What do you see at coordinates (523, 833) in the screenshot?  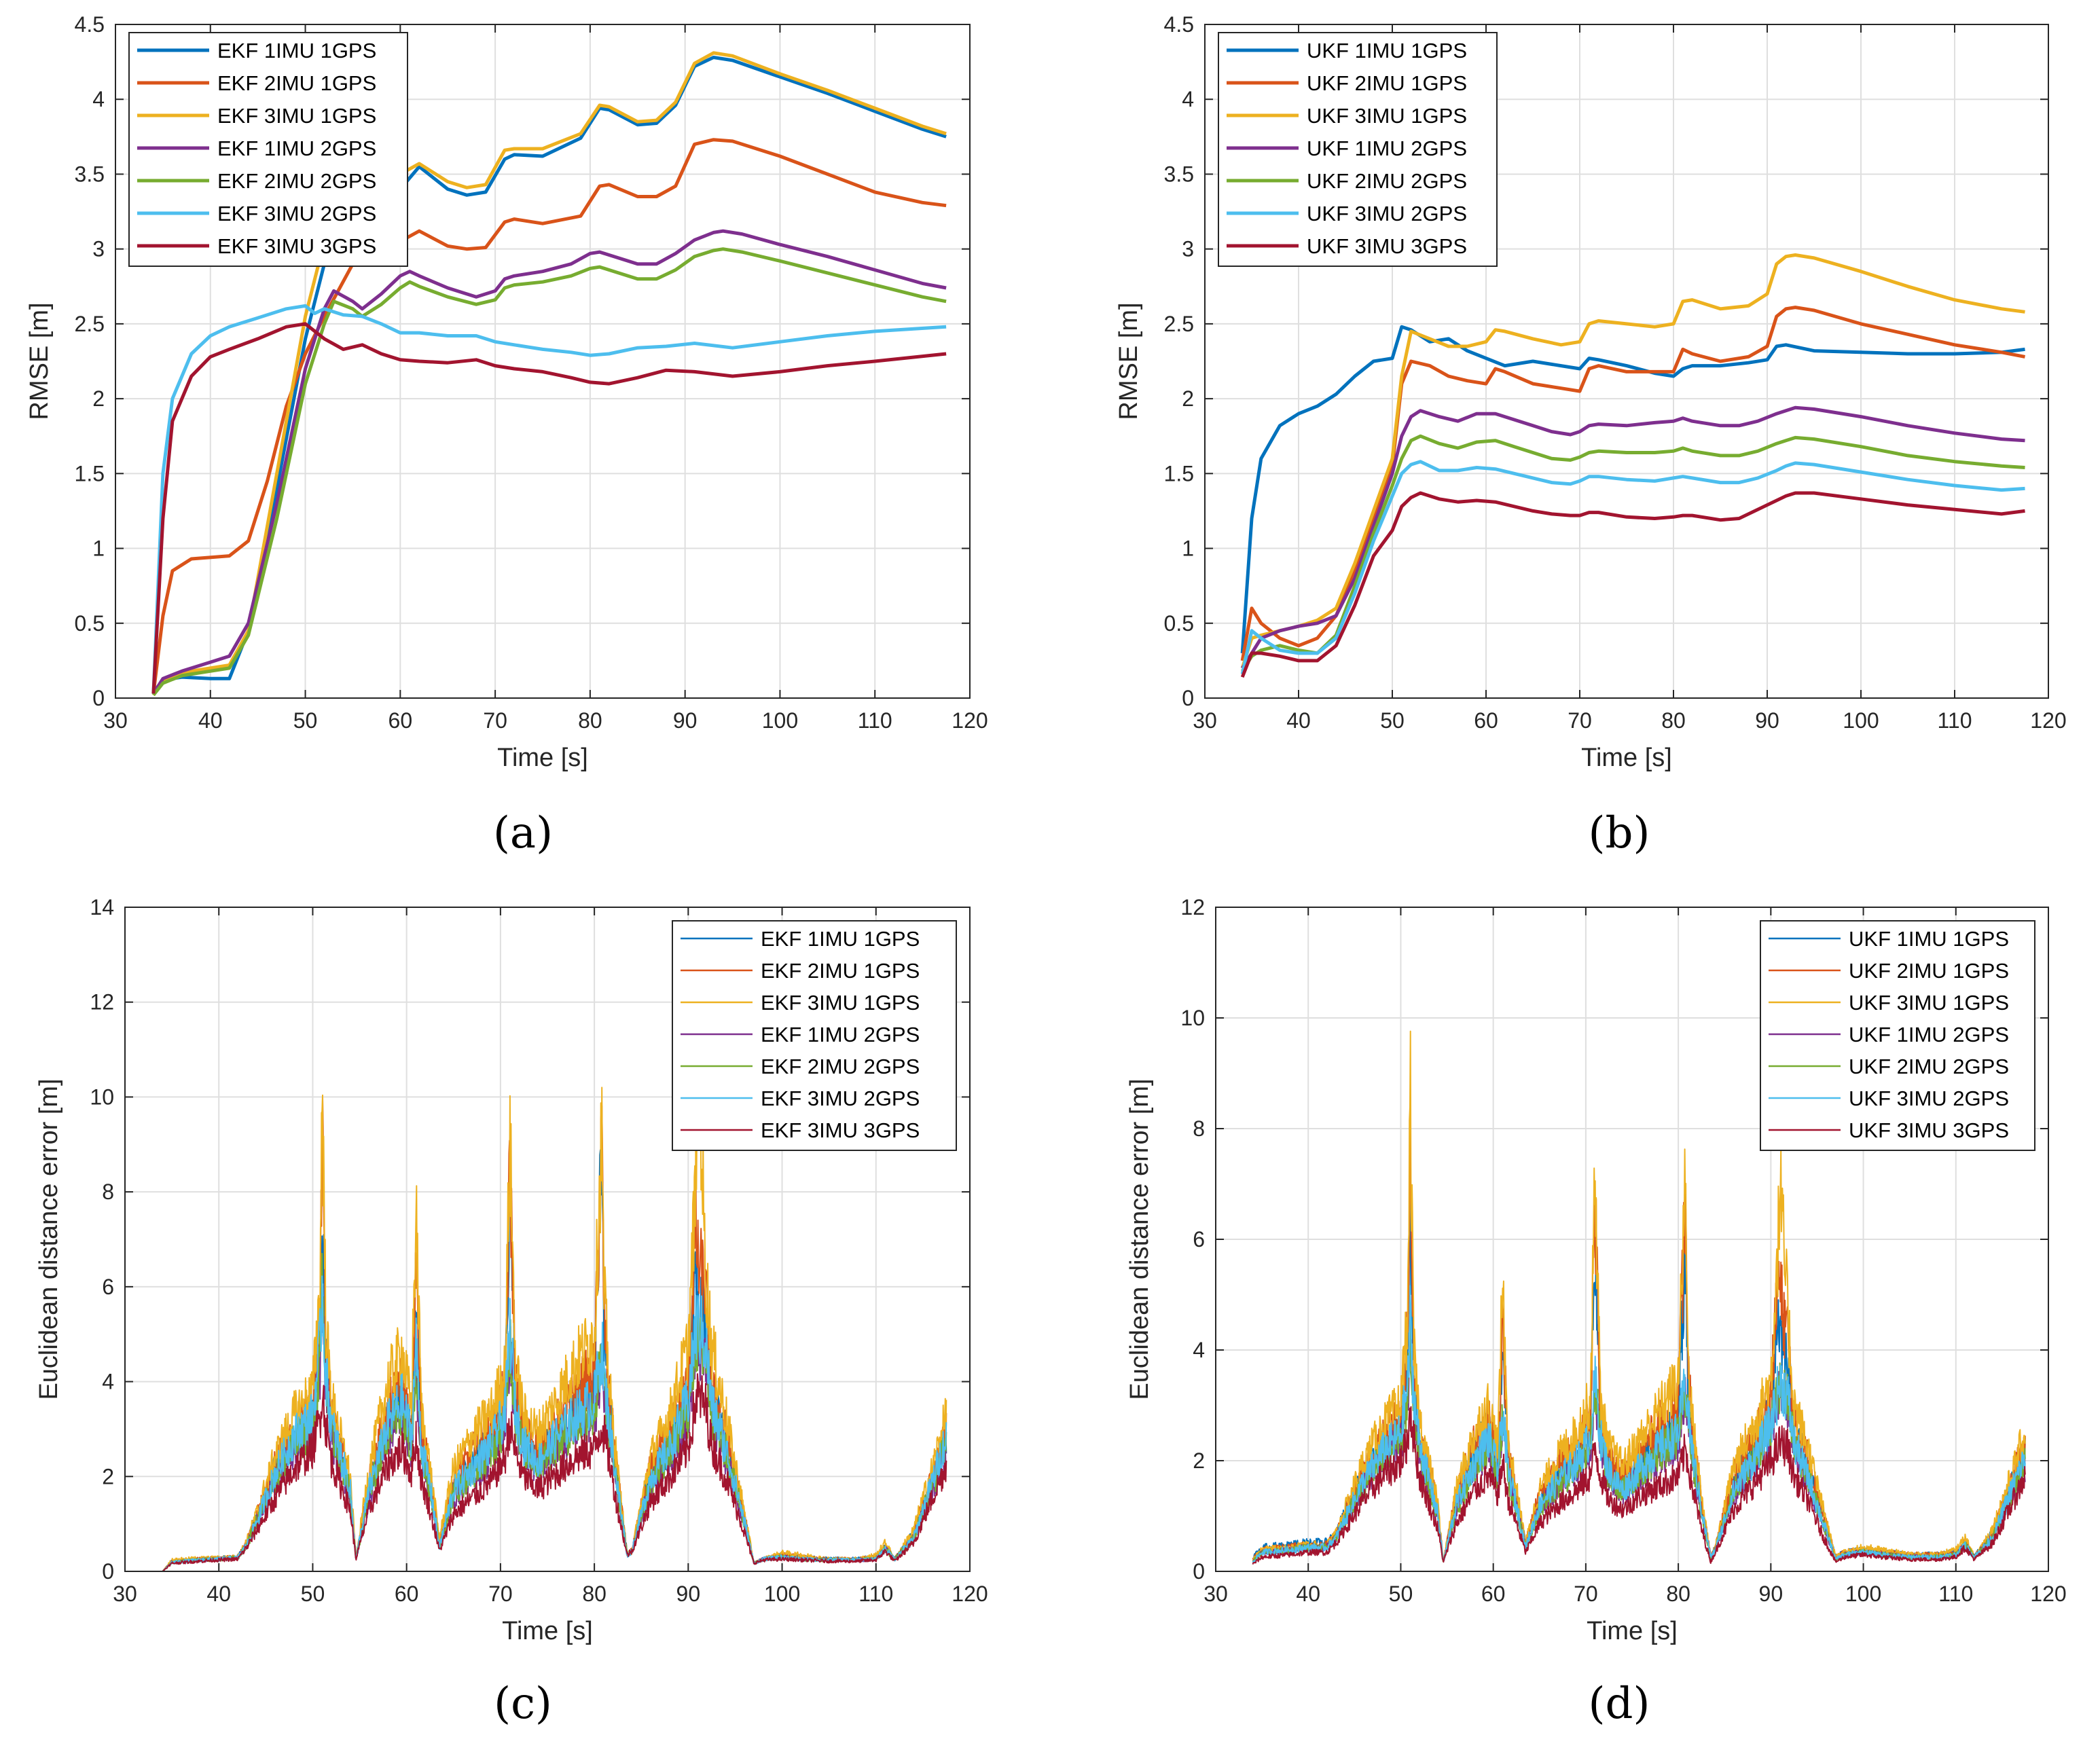 I see `panel-caption: (a)` at bounding box center [523, 833].